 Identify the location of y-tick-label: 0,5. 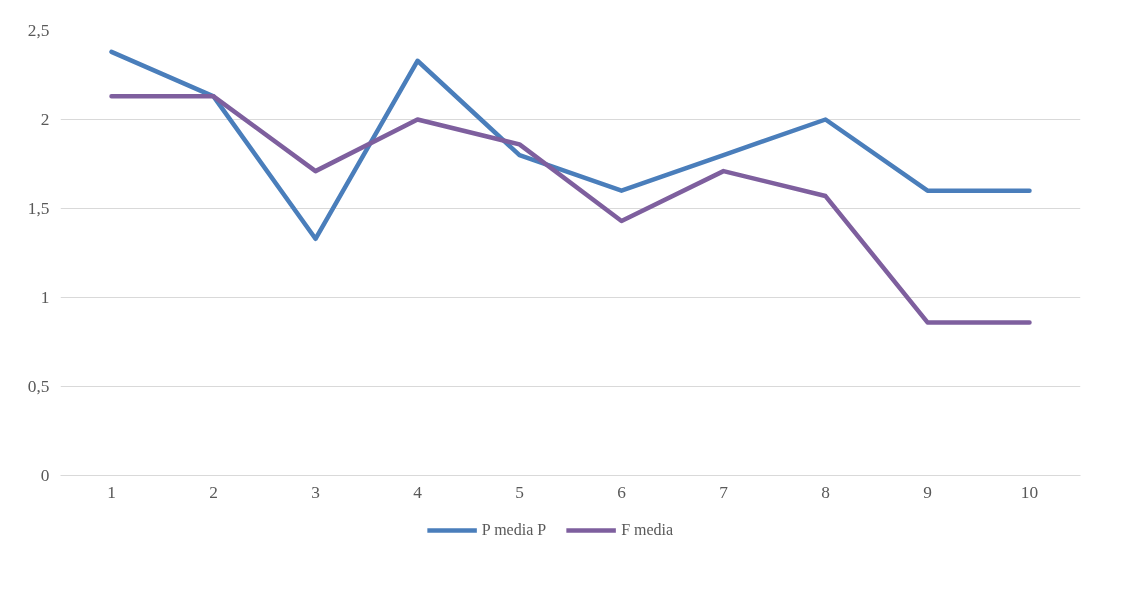
(38, 386).